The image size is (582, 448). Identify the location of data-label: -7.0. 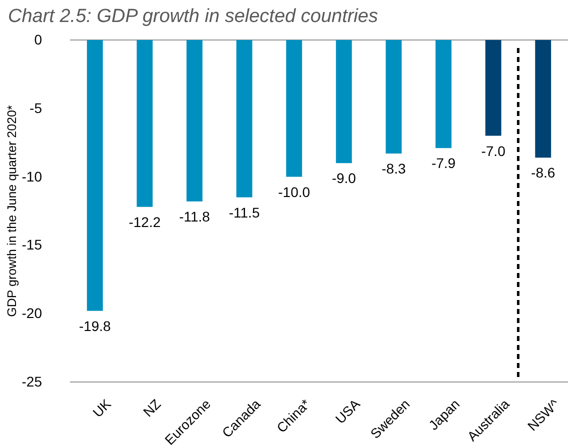
(493, 150).